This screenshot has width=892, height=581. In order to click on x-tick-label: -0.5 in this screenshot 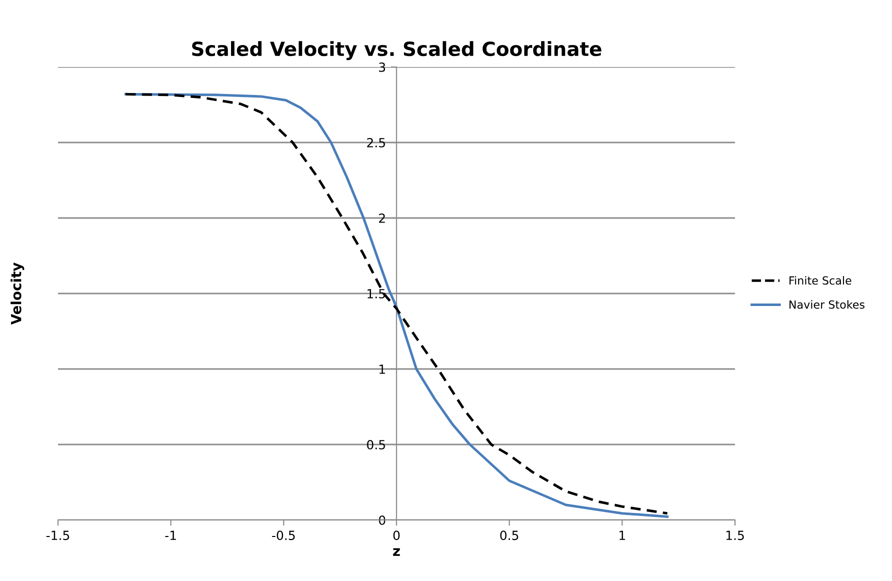, I will do `click(283, 535)`.